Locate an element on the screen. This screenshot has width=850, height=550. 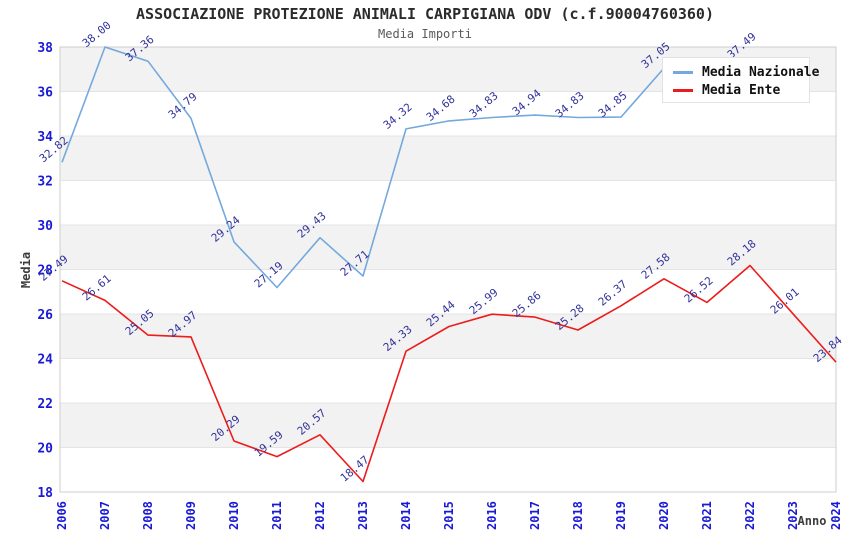
y-tick-label: 38 is located at coordinates (45, 48).